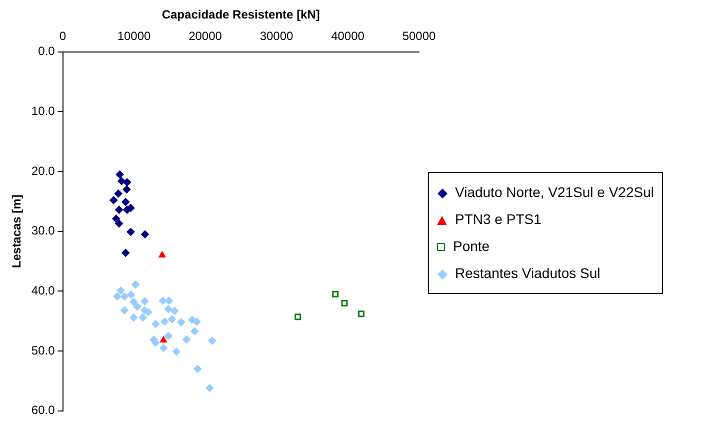 The width and height of the screenshot is (709, 421). Describe the element at coordinates (348, 35) in the screenshot. I see `x-tick-label: 40000` at that location.